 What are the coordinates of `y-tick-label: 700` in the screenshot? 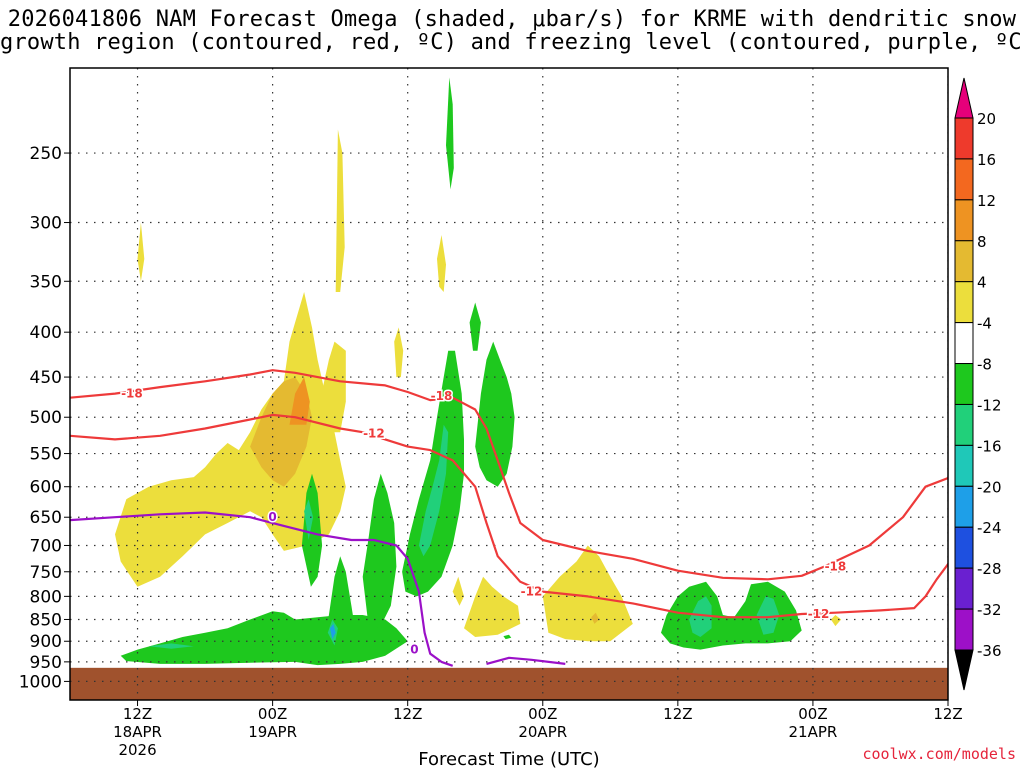 It's located at (46, 546).